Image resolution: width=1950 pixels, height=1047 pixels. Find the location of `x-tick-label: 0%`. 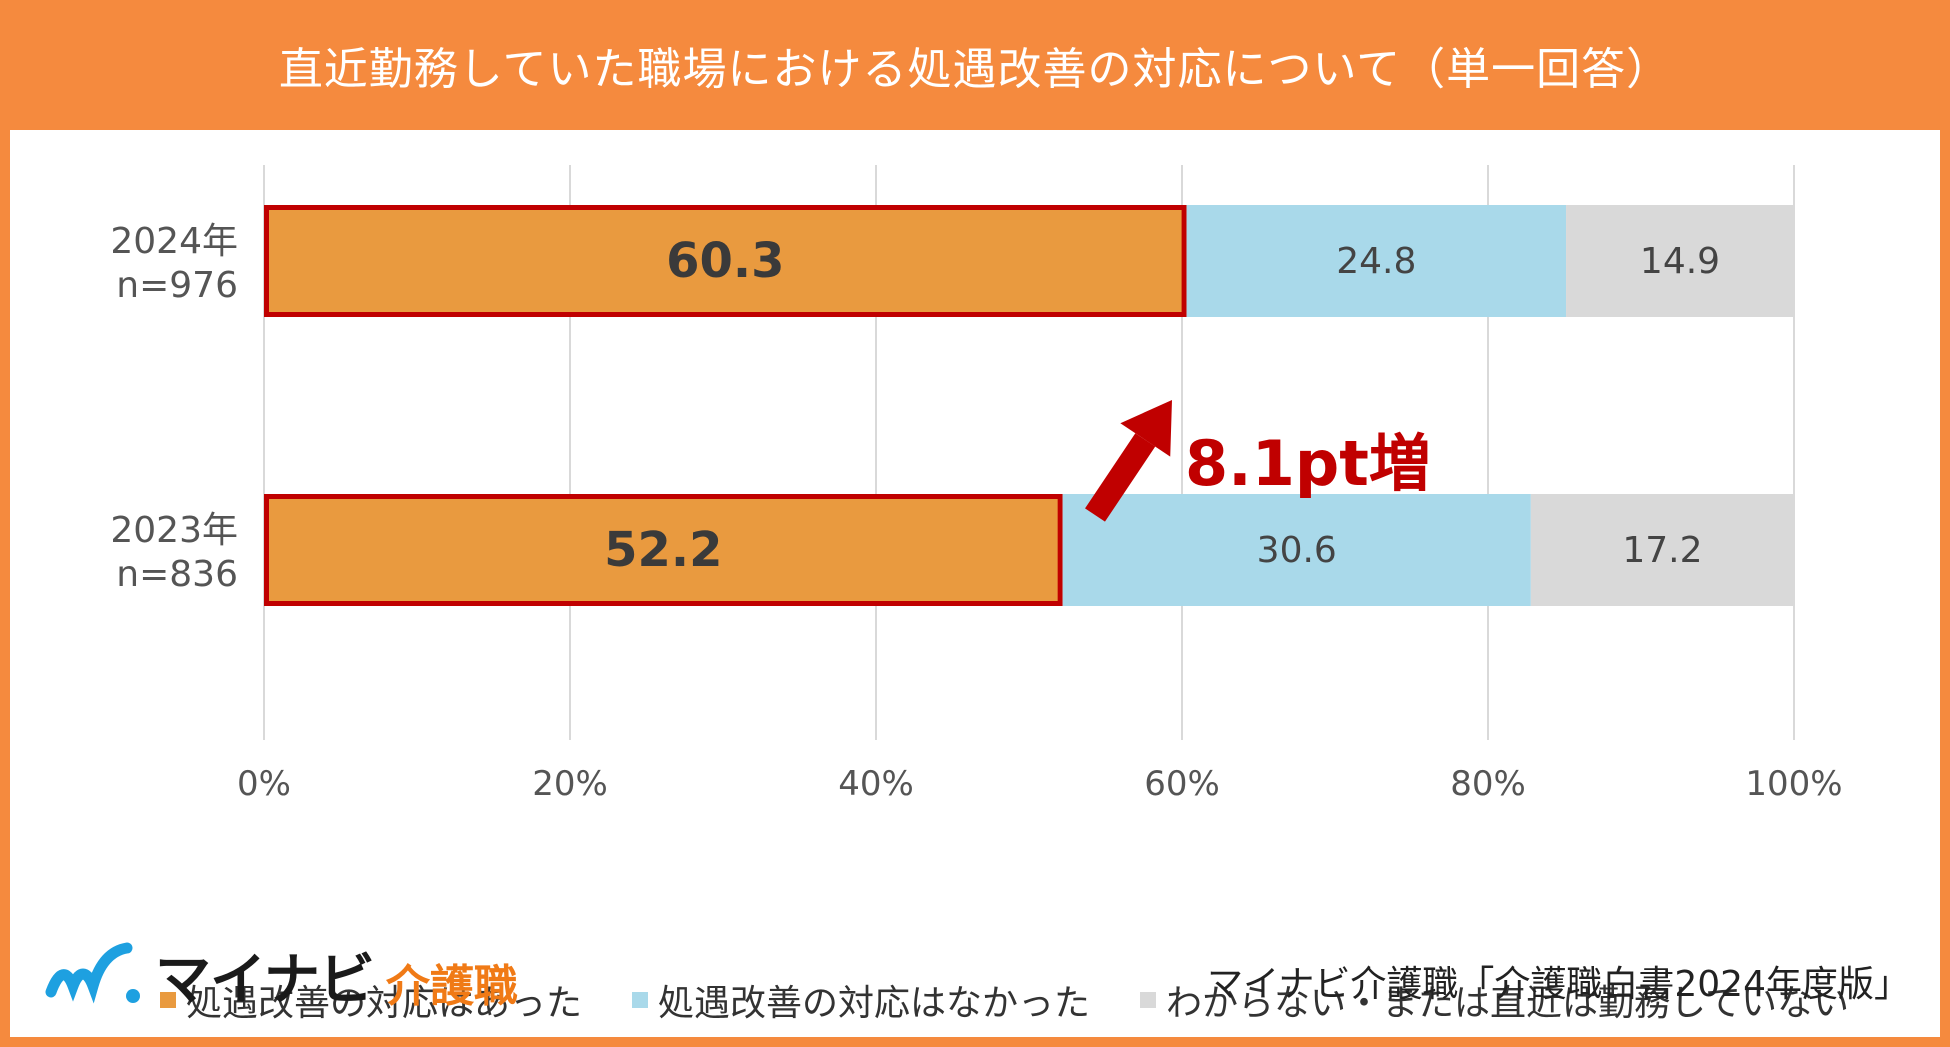

x-tick-label: 0% is located at coordinates (264, 784).